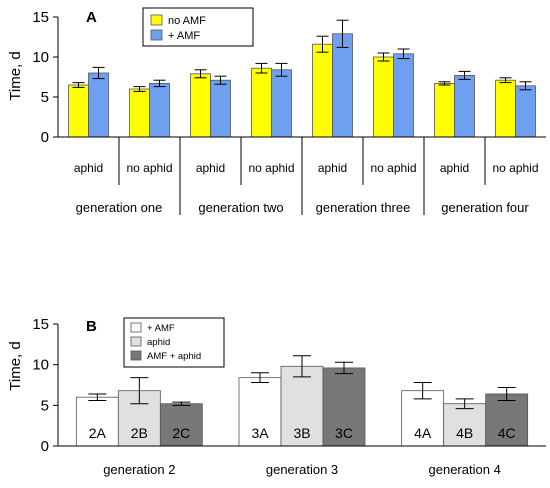  Describe the element at coordinates (240, 207) in the screenshot. I see `panel-a-group-label: generation two` at that location.